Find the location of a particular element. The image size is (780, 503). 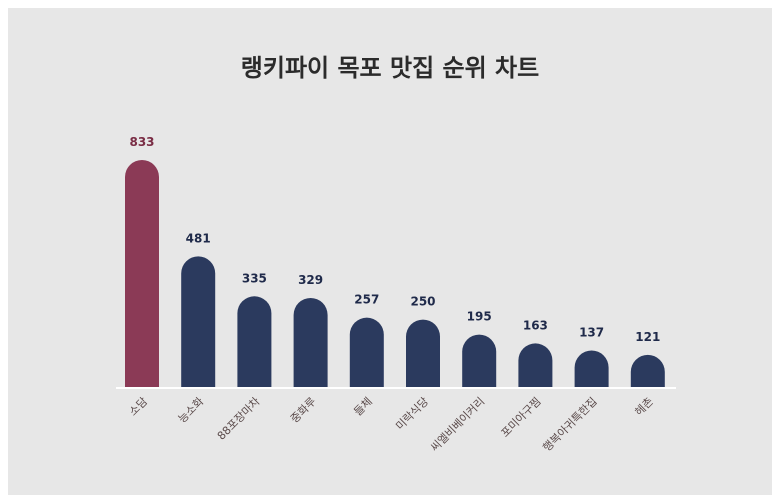

x-tick-label-10: 헤촌 is located at coordinates (644, 407).